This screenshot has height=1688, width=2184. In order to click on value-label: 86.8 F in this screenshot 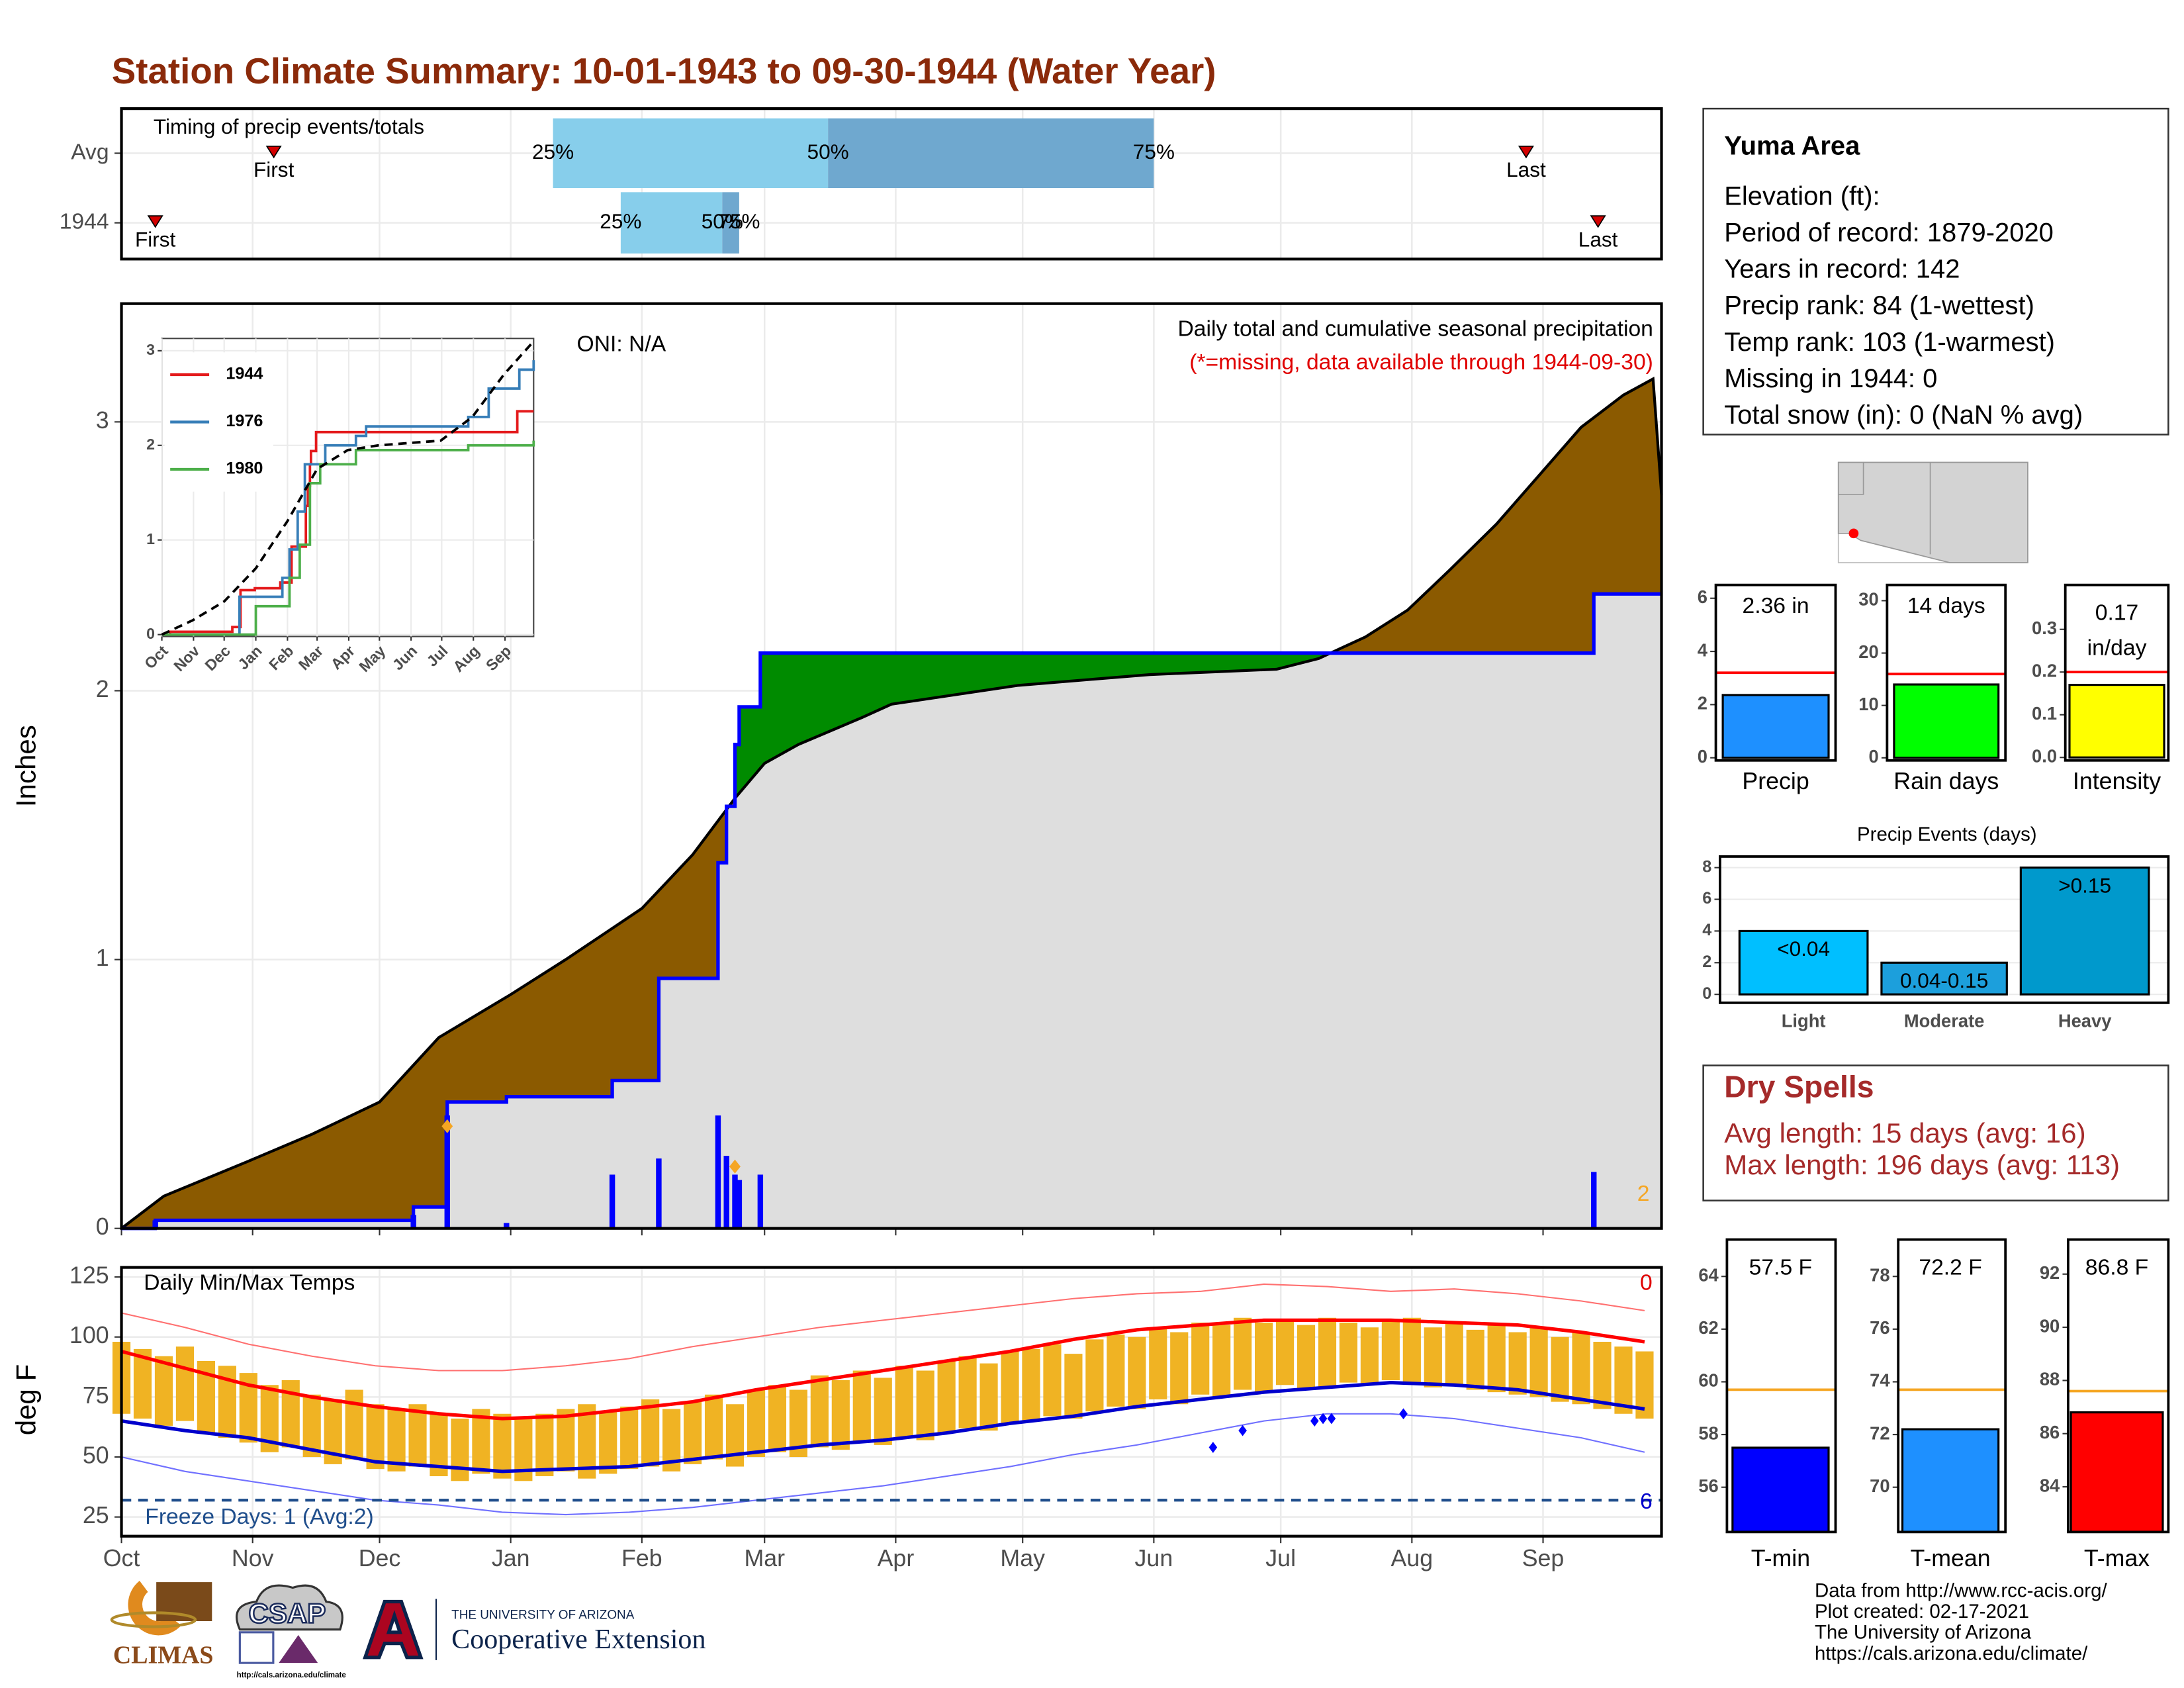, I will do `click(2116, 1268)`.